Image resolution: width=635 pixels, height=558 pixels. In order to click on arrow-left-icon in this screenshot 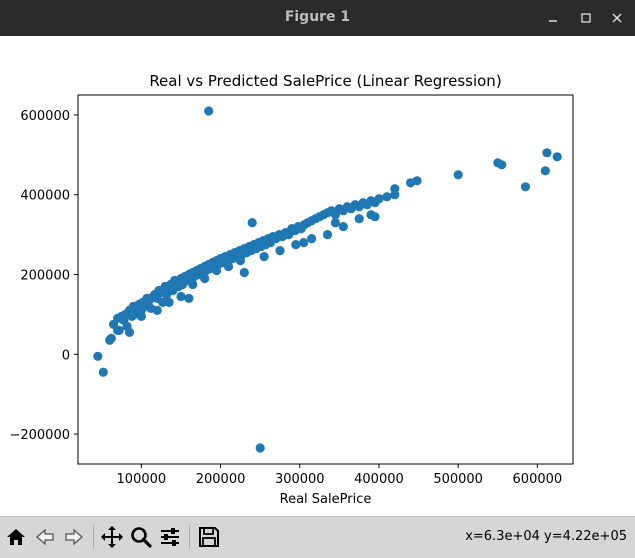, I will do `click(45, 537)`.